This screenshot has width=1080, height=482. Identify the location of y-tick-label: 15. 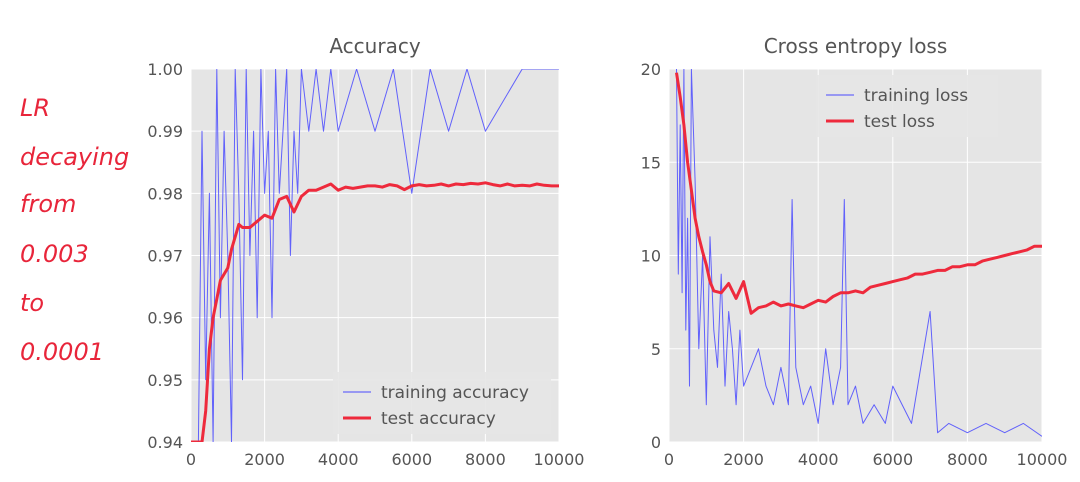
(651, 162).